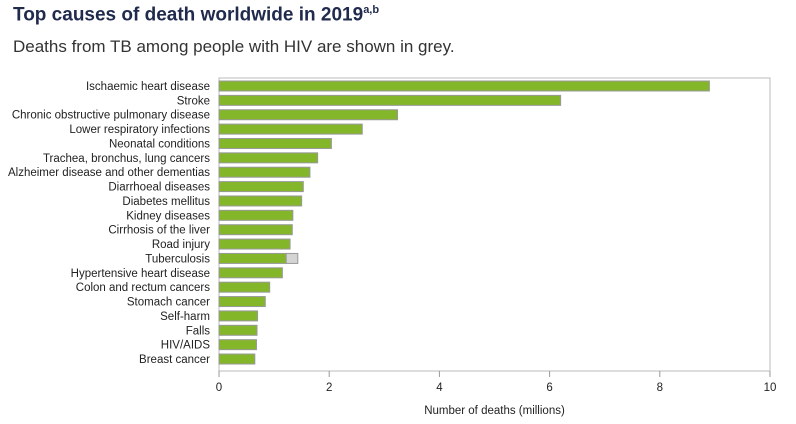 The width and height of the screenshot is (796, 424). I want to click on category-label: Tuberculosis, so click(177, 259).